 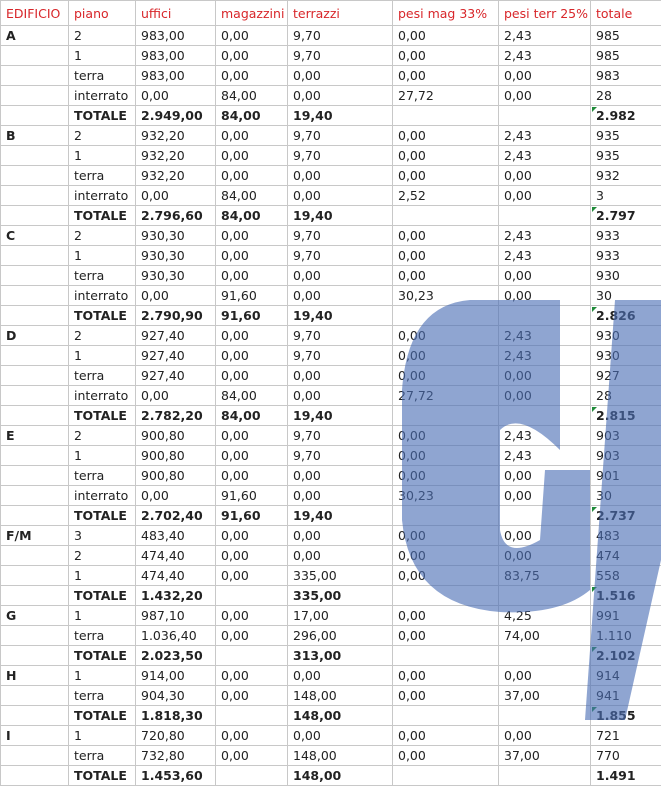 I want to click on cell-pesi-terr, so click(x=544, y=115).